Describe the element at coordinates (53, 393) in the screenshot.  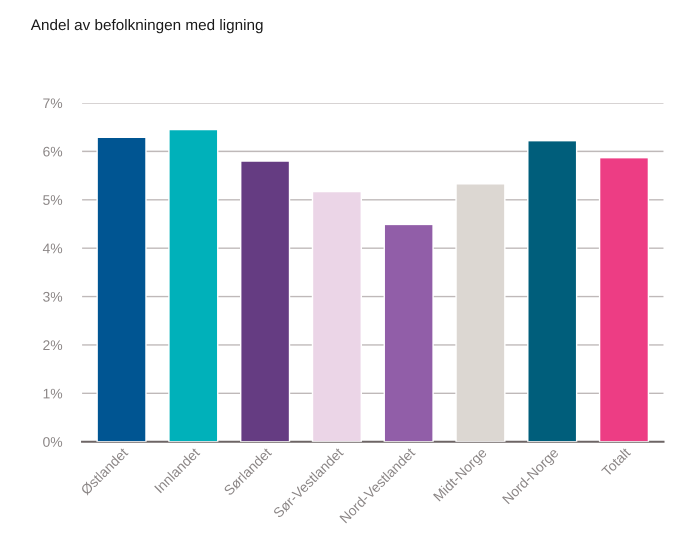
I see `y-tick-label: 1%` at that location.